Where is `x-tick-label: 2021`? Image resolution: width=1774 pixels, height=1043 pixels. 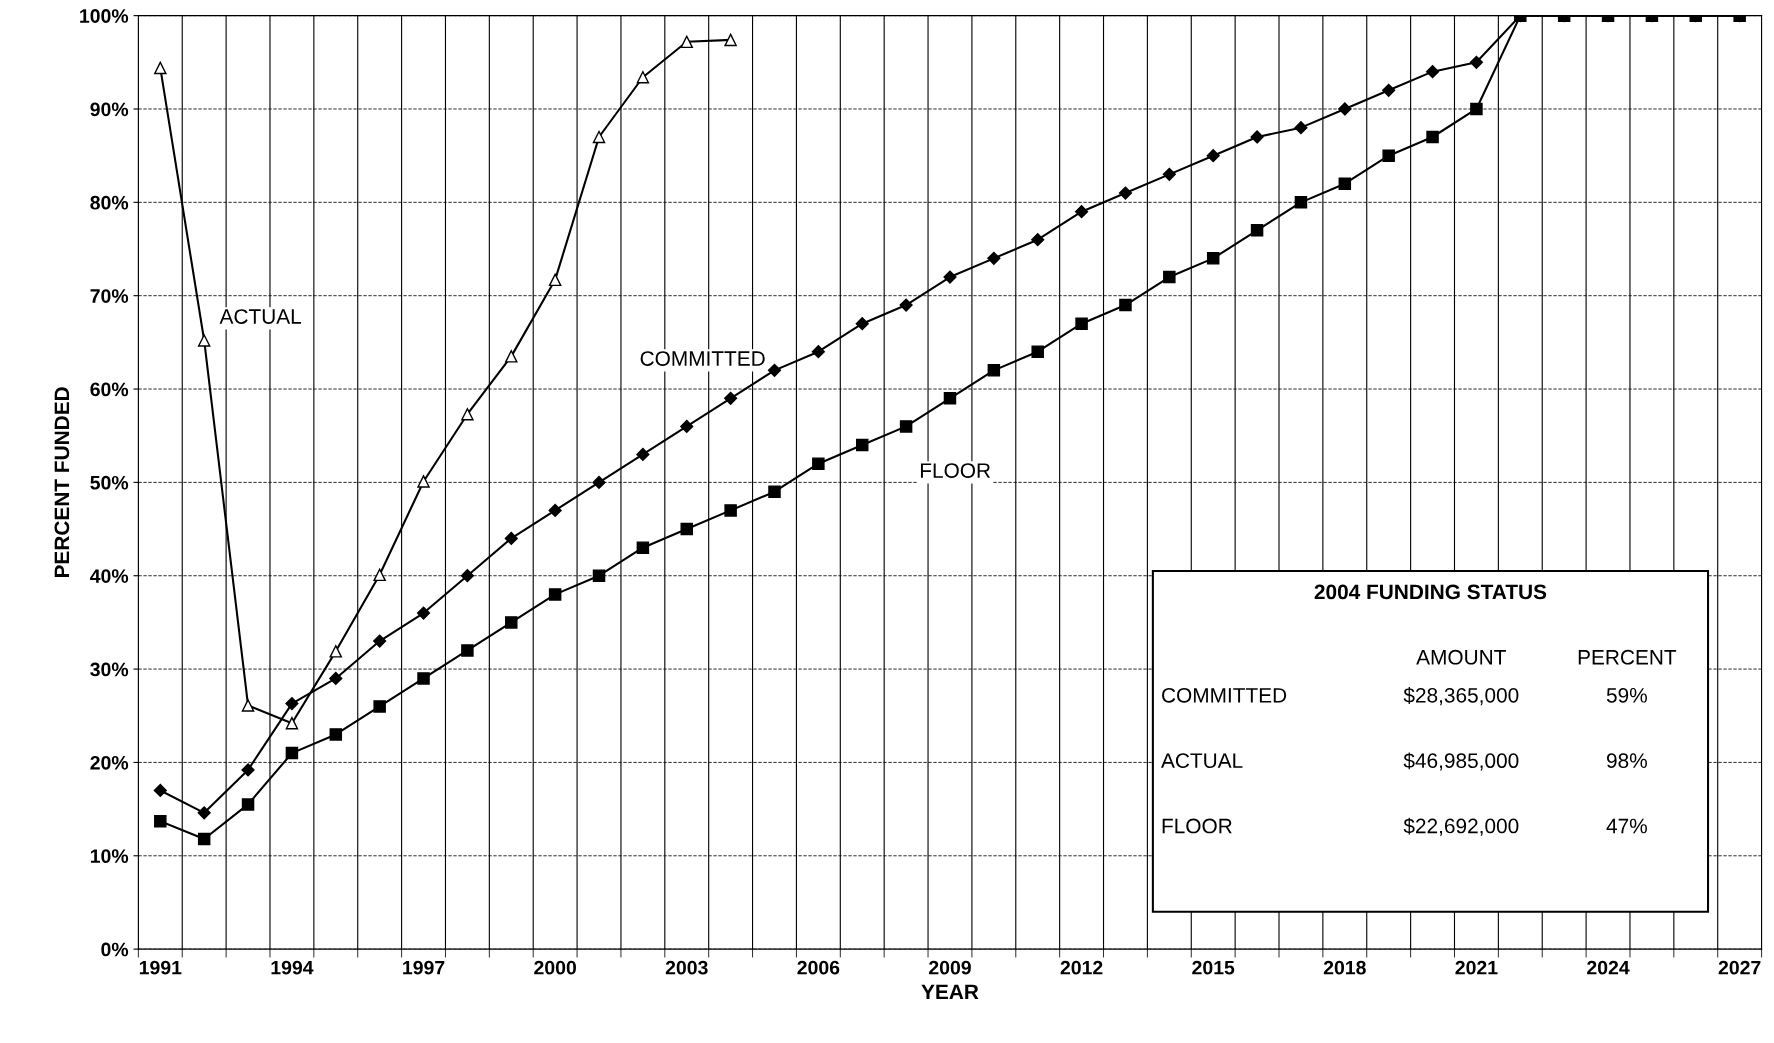 x-tick-label: 2021 is located at coordinates (1476, 967).